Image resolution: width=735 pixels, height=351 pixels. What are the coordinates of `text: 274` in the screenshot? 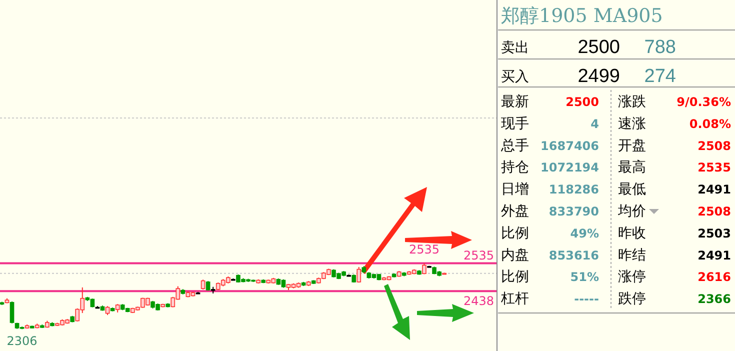 It's located at (660, 76).